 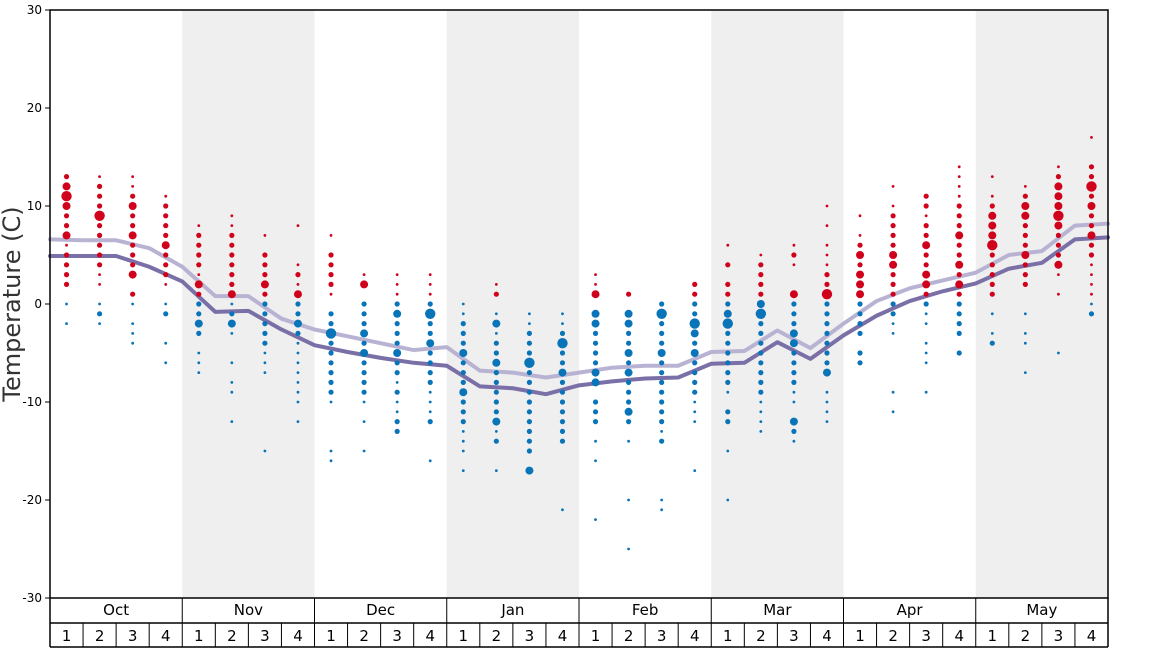 I want to click on month-label-feb: Feb, so click(x=645, y=610).